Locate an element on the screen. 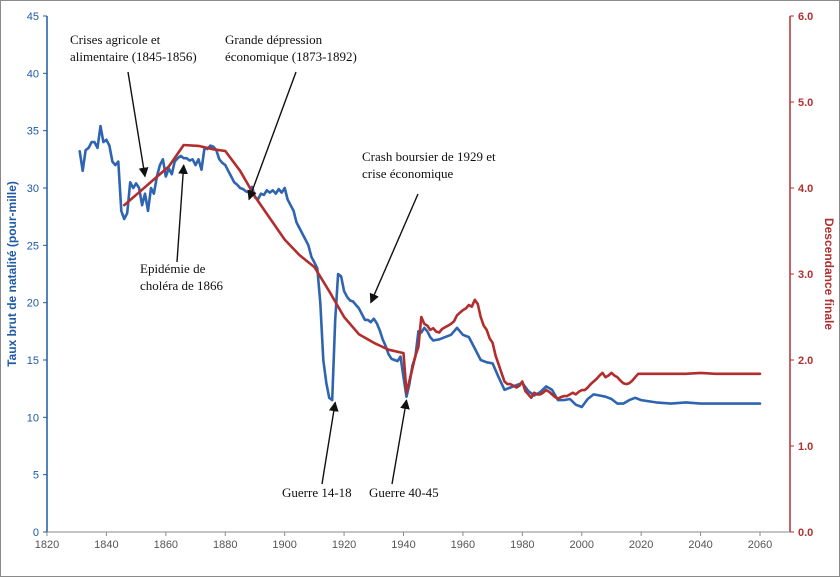 Image resolution: width=840 pixels, height=577 pixels. left-tick-label: 25 is located at coordinates (33, 246).